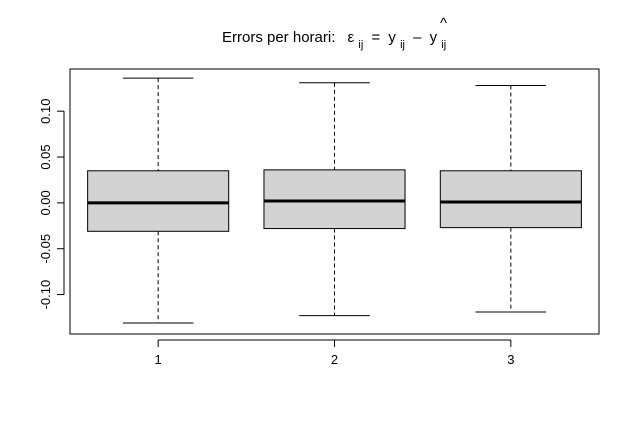  I want to click on x-tick-label: 3, so click(510, 359).